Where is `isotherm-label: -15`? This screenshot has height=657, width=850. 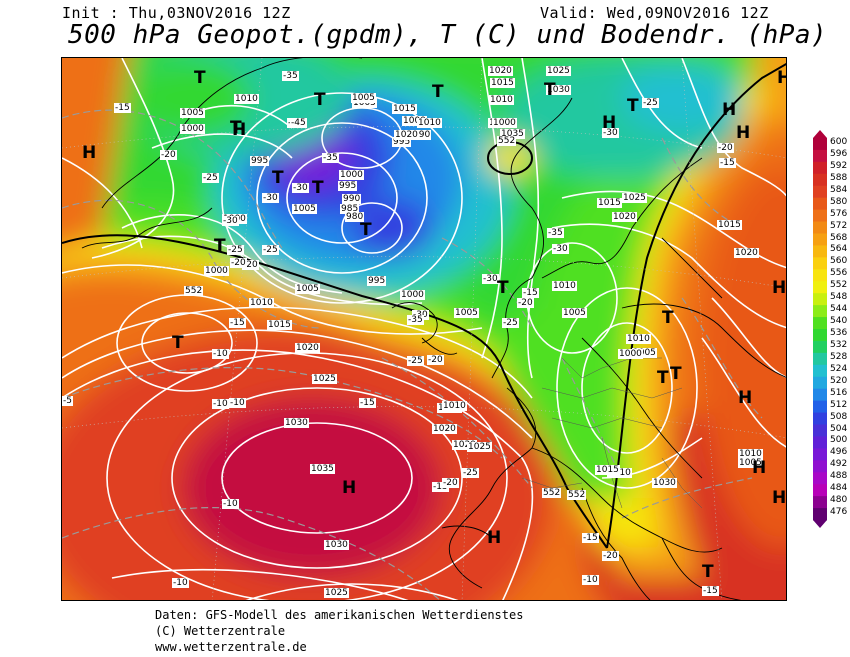
isotherm-label: -15 is located at coordinates (367, 403).